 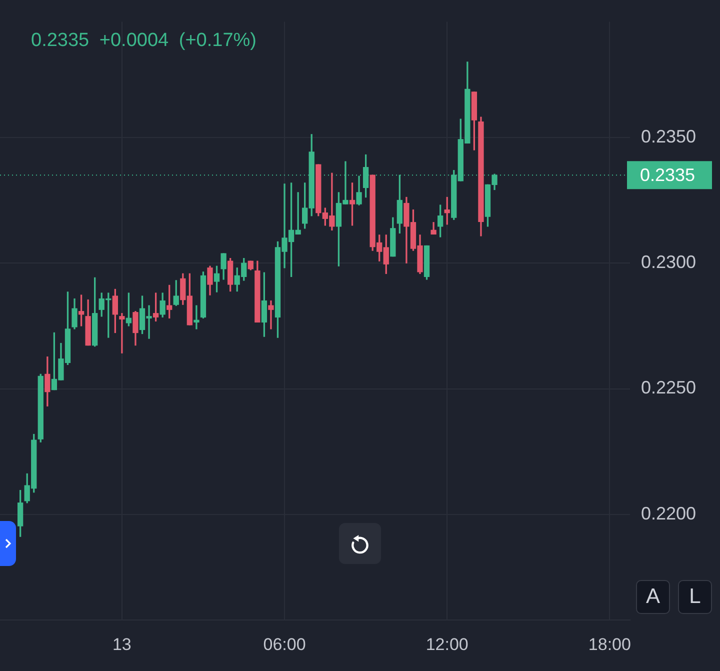 What do you see at coordinates (144, 41) in the screenshot?
I see `chart-subtitle: 0.2335 +0.0004 (+0.17%)` at bounding box center [144, 41].